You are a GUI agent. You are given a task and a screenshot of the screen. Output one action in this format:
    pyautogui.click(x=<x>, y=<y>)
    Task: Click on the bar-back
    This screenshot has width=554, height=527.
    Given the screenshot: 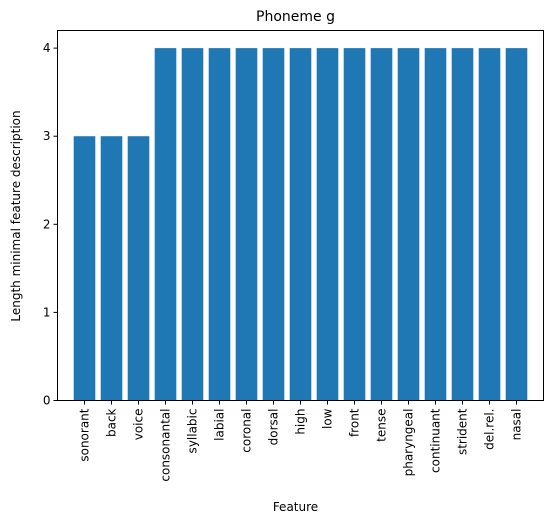 What is the action you would take?
    pyautogui.click(x=111, y=268)
    